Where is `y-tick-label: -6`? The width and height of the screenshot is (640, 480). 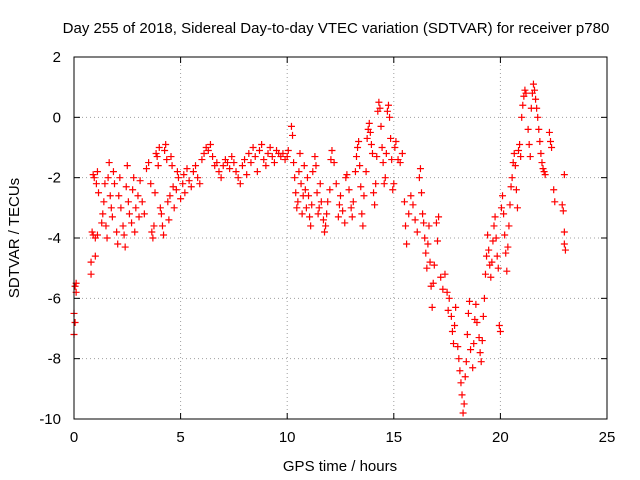 y-tick-label: -6 is located at coordinates (54, 298).